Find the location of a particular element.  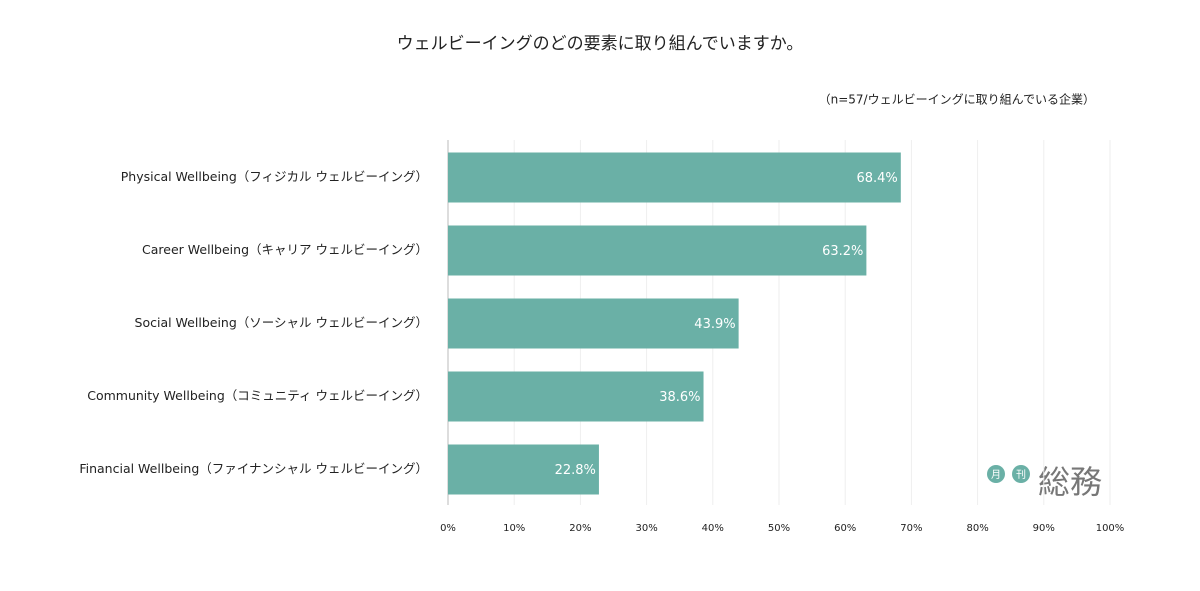

x-tick-label: 30% is located at coordinates (646, 528).